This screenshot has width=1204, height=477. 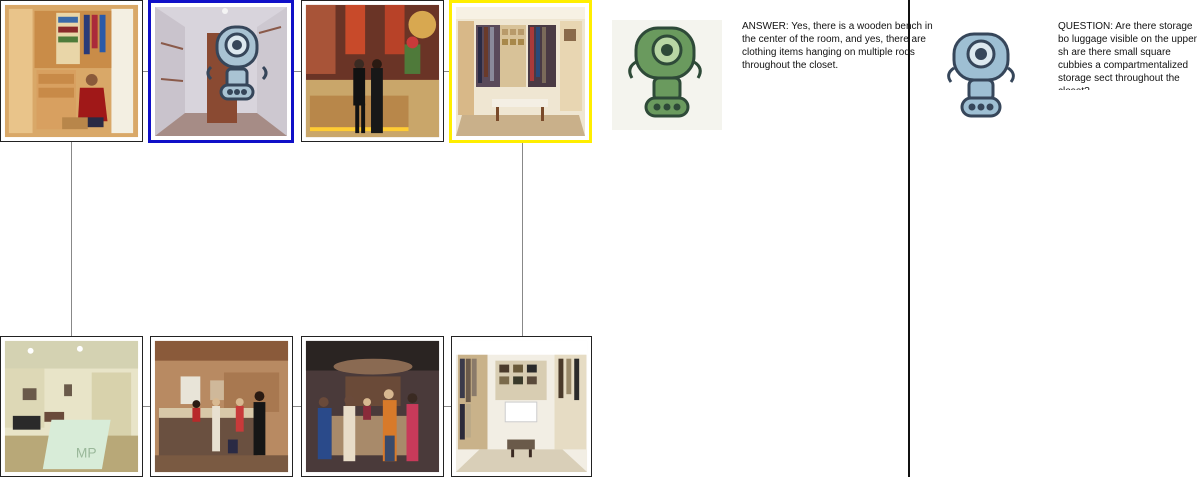 I want to click on reception-desk-image, so click(x=221, y=406).